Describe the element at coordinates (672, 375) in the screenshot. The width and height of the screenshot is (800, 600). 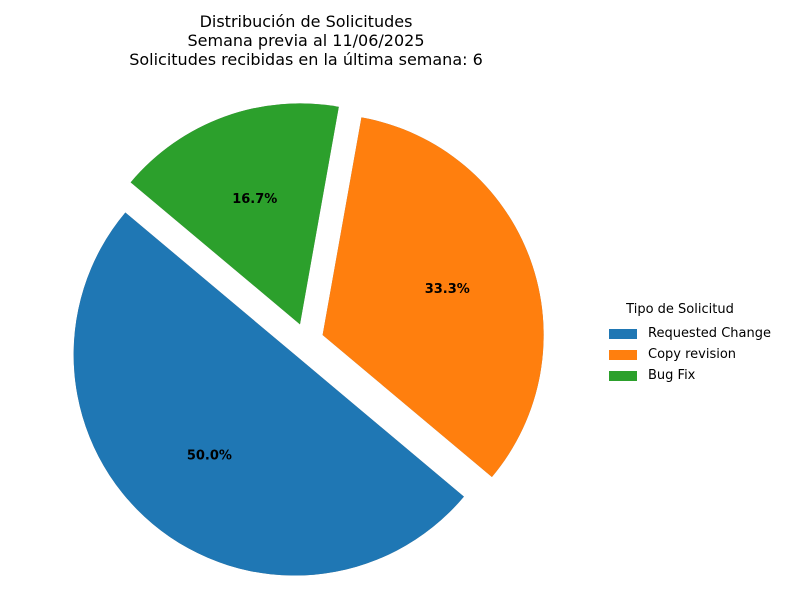
I see `legend-label-bug-fix: Bug Fix` at that location.